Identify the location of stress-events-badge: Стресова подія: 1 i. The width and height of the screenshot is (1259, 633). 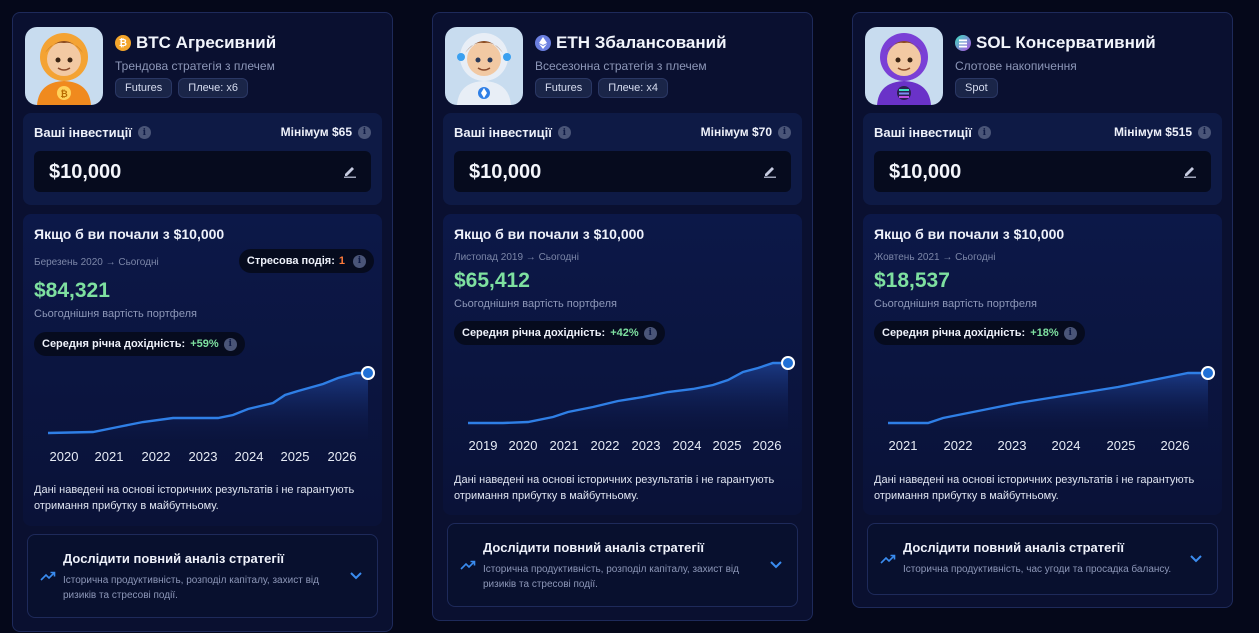
(306, 261).